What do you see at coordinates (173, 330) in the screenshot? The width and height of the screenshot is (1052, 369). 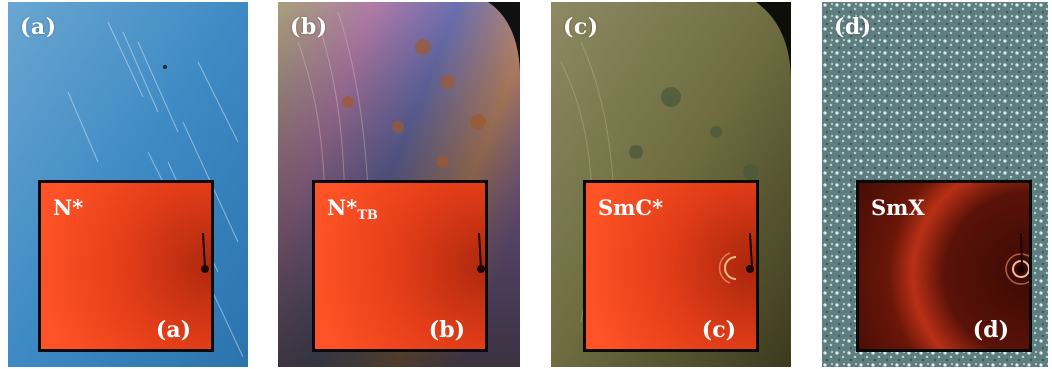 I see `inset-label-a: (a)` at bounding box center [173, 330].